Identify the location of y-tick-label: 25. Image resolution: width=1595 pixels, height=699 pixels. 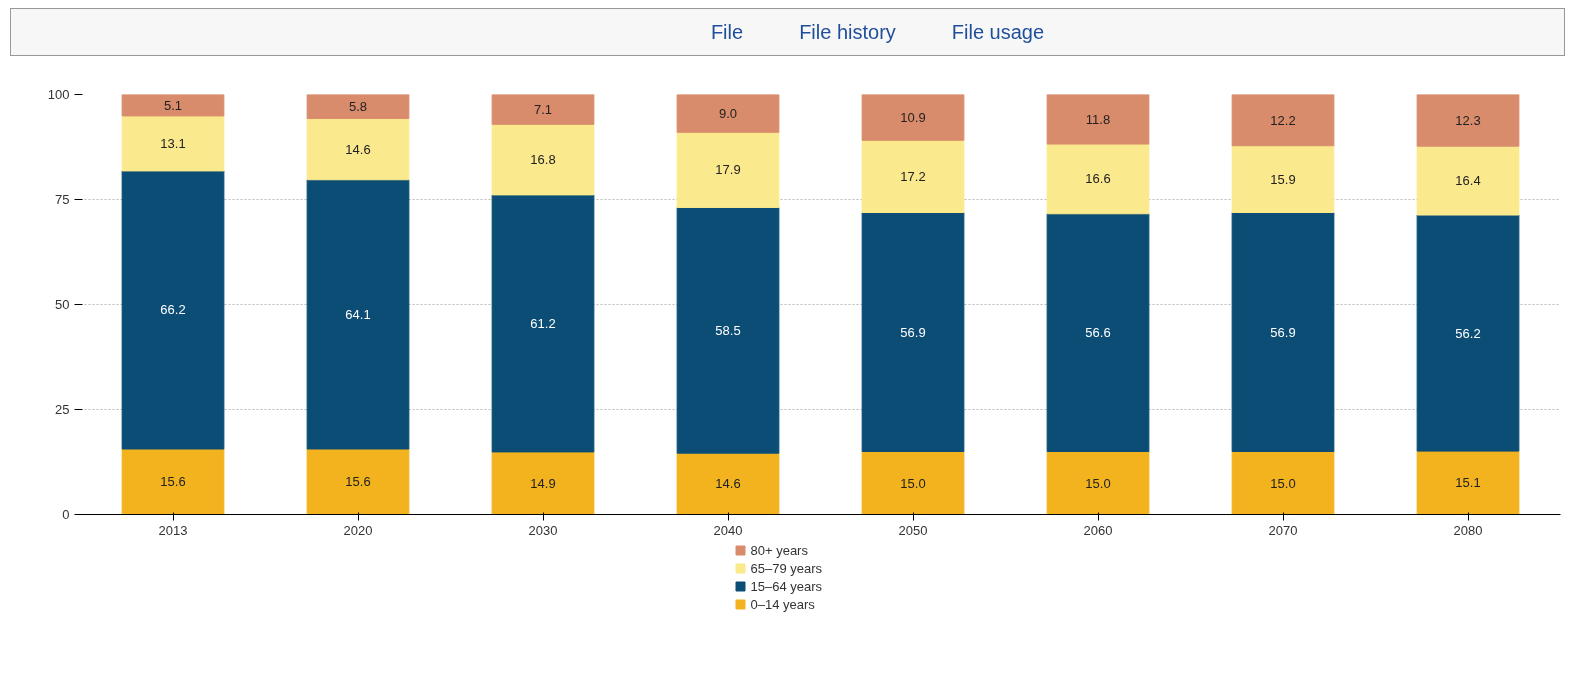
(62, 409).